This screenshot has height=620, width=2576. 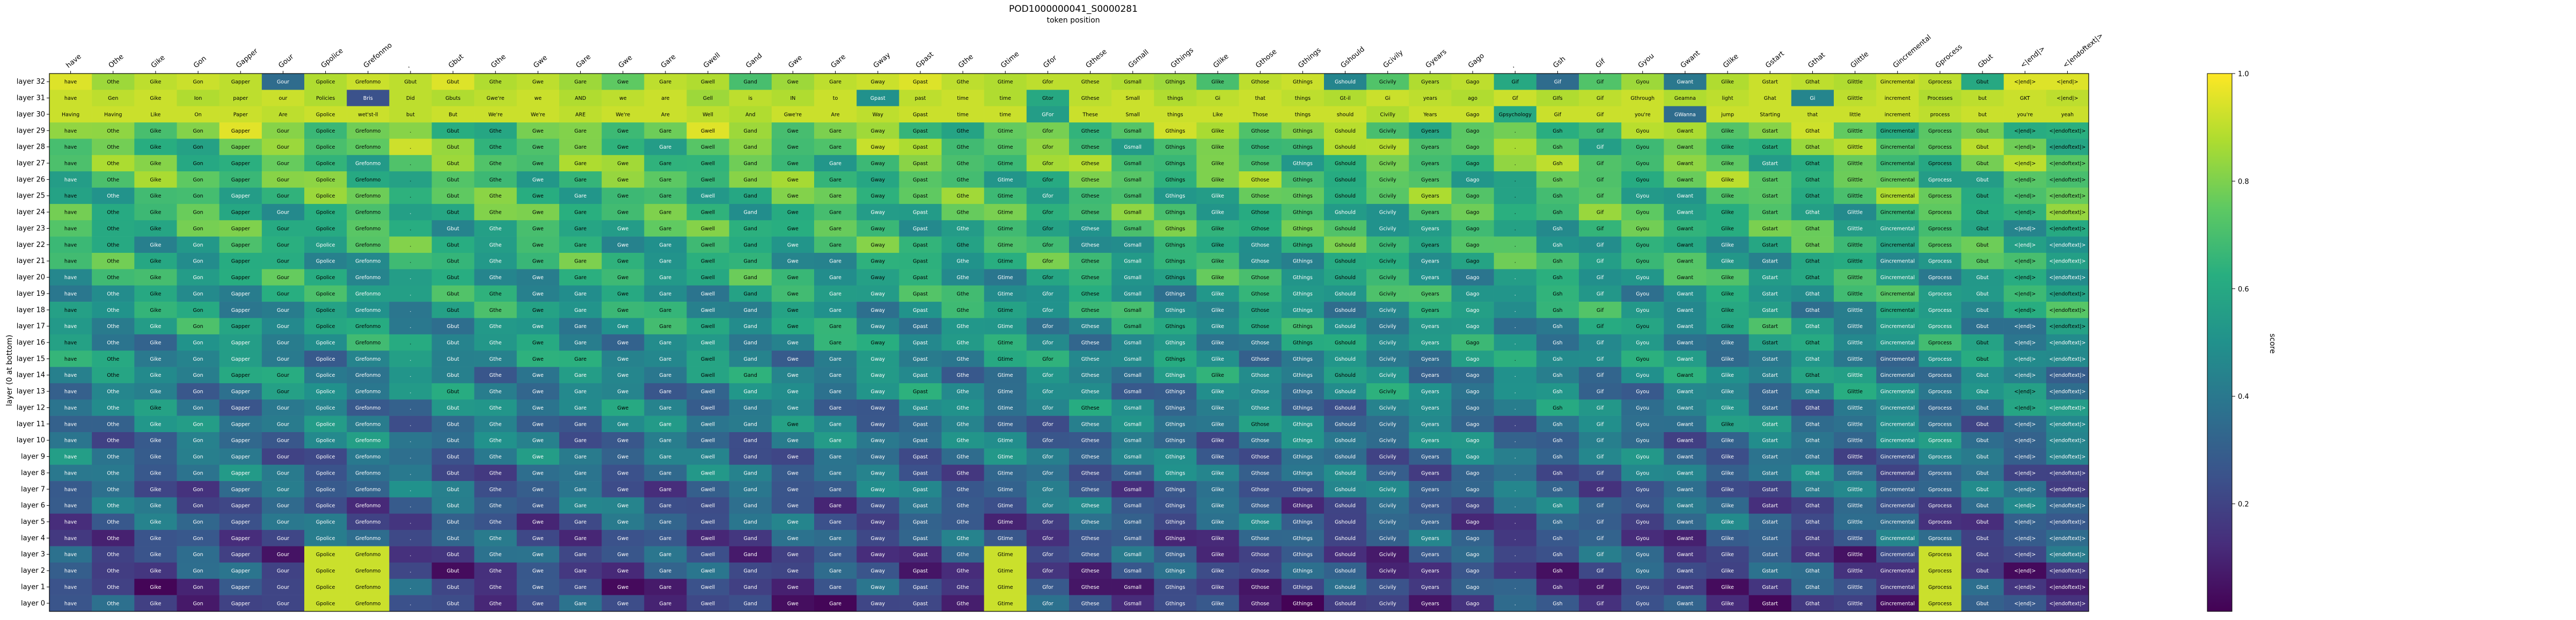 What do you see at coordinates (2240, 289) in the screenshot?
I see `colorbar-ticks: 0.20.40.60.81.0` at bounding box center [2240, 289].